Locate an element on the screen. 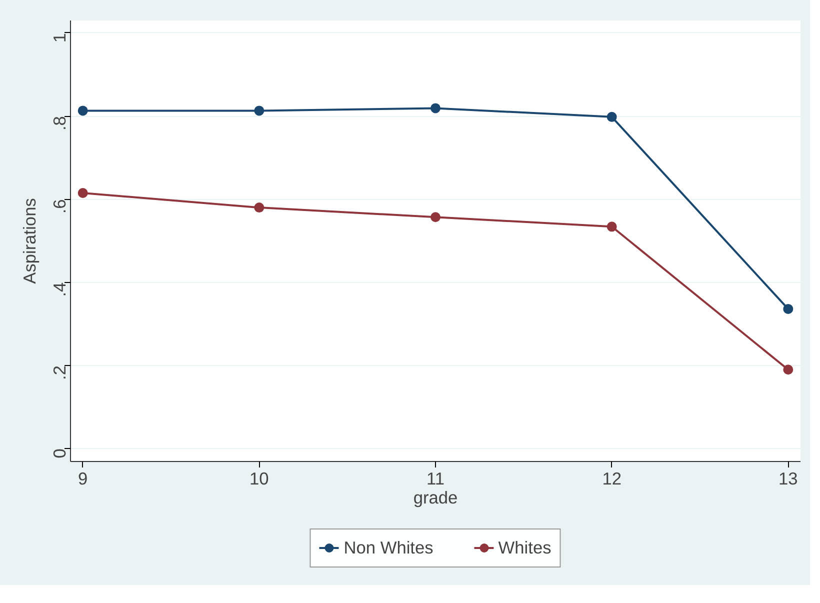 This screenshot has height=603, width=820. legend-label: Whites is located at coordinates (525, 547).